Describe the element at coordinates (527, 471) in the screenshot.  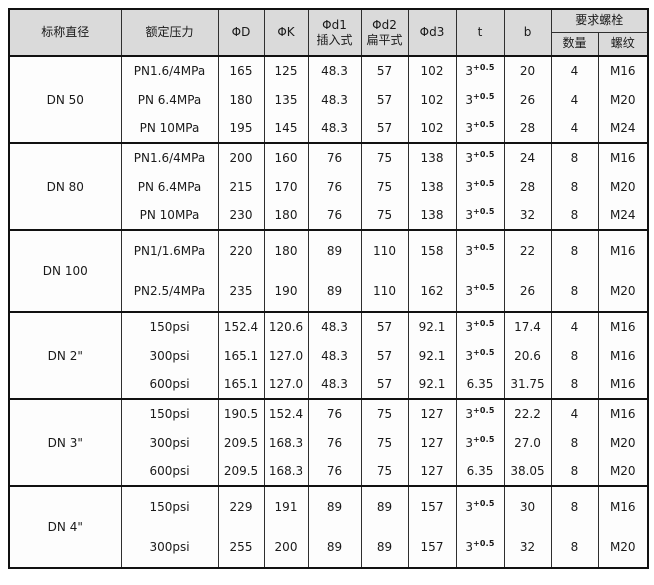
I see `b-cell: 38.05` at that location.